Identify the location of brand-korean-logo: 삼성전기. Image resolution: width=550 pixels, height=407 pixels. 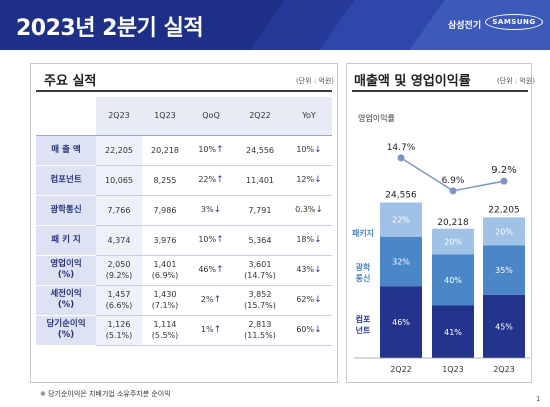
(465, 26).